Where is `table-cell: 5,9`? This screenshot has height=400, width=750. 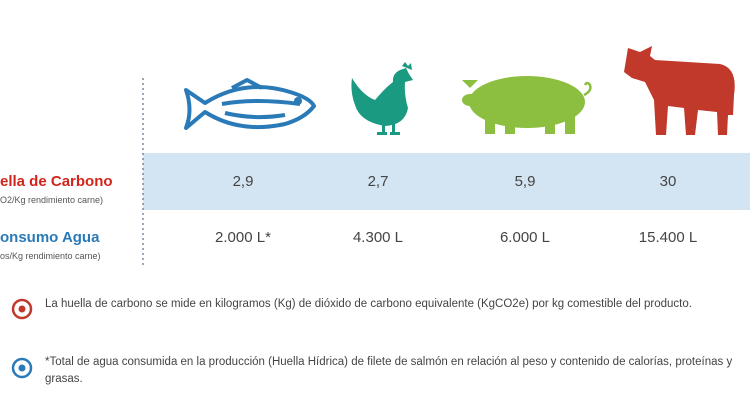 table-cell: 5,9 is located at coordinates (525, 181).